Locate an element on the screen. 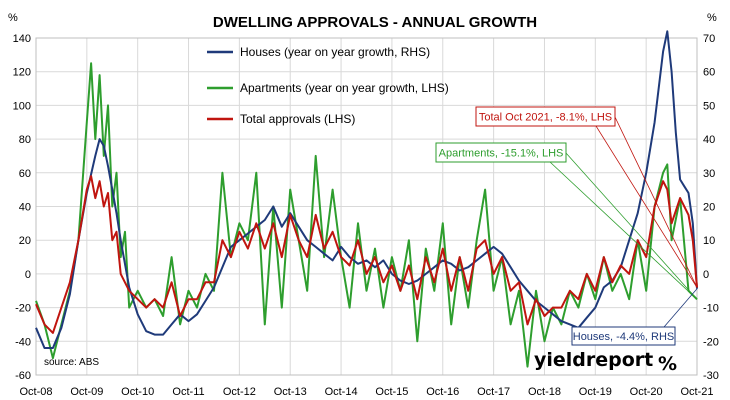  right-axis-ticks: 70 60 50 40 30 20 10 0 -10 -20 -30 is located at coordinates (711, 207).